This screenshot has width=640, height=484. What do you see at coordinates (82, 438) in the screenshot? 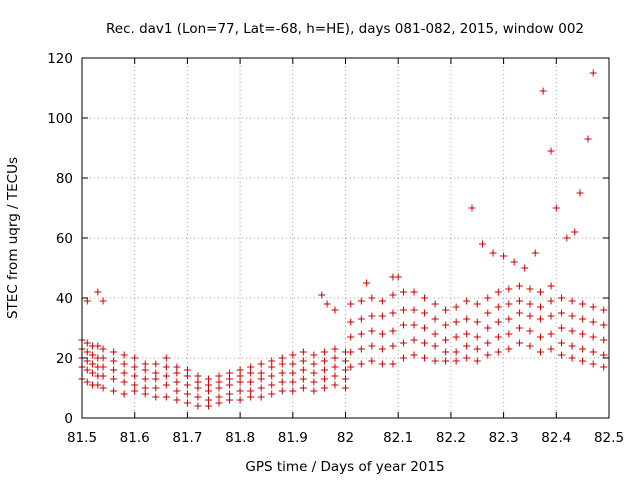
I see `x-tick-label: 81.5` at bounding box center [82, 438].